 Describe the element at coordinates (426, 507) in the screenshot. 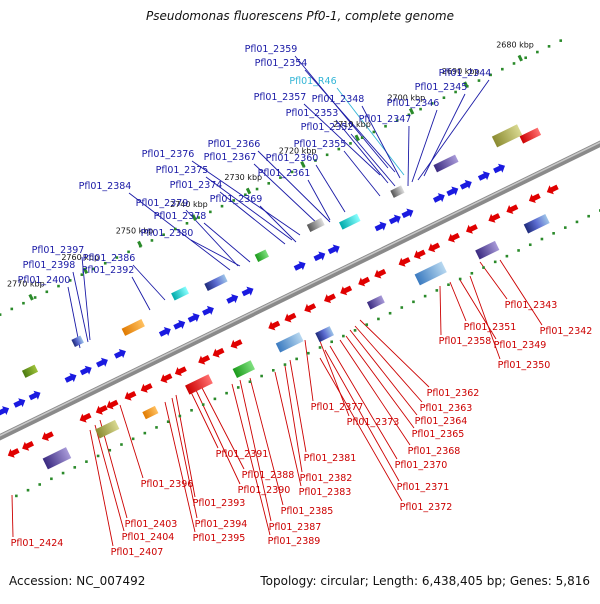

I see `gene-label-reverse: Pfl01_2372` at that location.